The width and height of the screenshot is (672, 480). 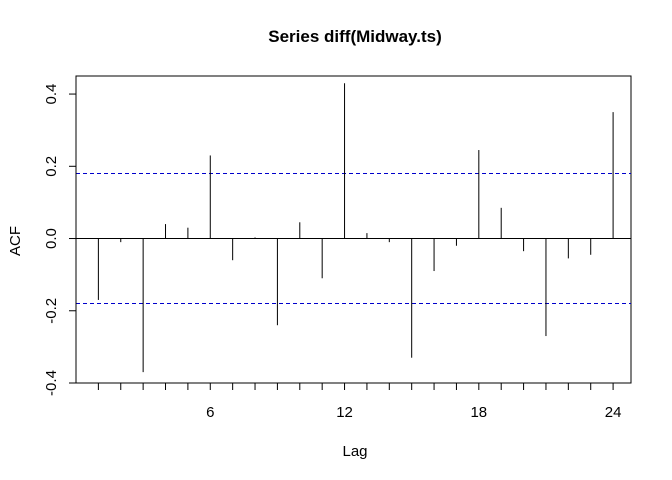 What do you see at coordinates (344, 412) in the screenshot?
I see `x-tick-label: 12` at bounding box center [344, 412].